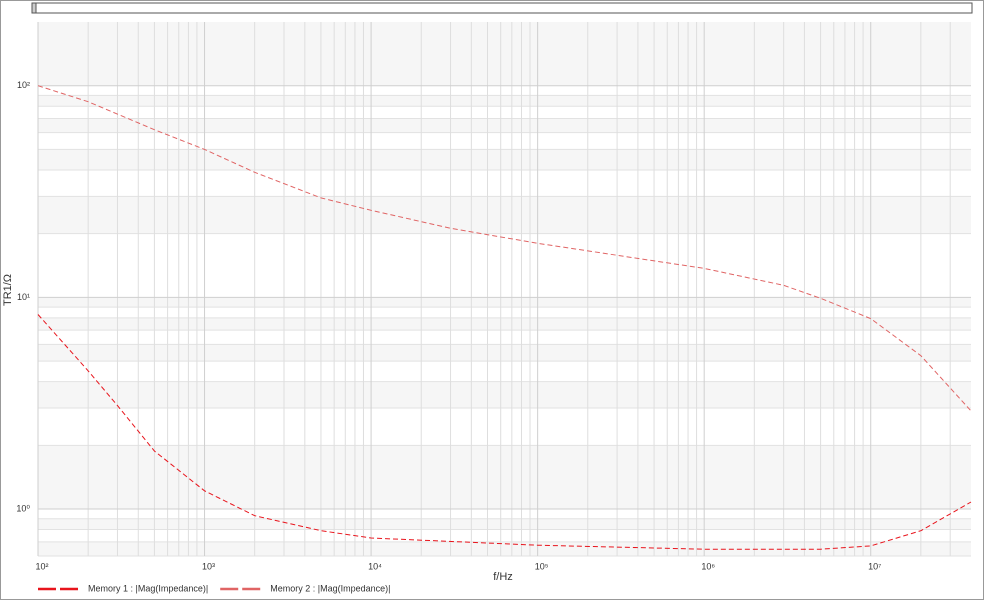 The height and width of the screenshot is (600, 984). What do you see at coordinates (148, 588) in the screenshot?
I see `legend-label: Memory 1 : |Mag(Impedance)|` at bounding box center [148, 588].